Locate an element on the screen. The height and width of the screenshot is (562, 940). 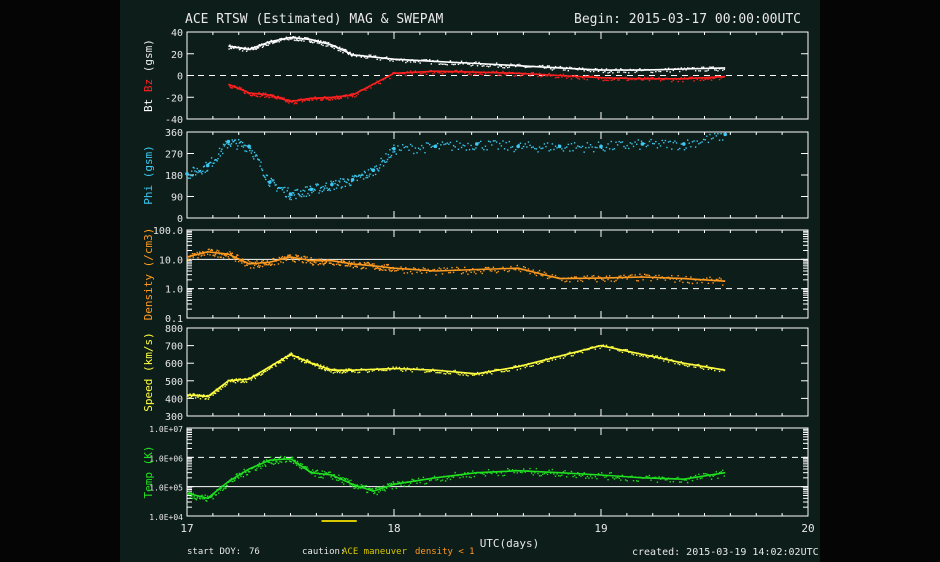
phi-y-tick-label: 90 is located at coordinates (177, 198).